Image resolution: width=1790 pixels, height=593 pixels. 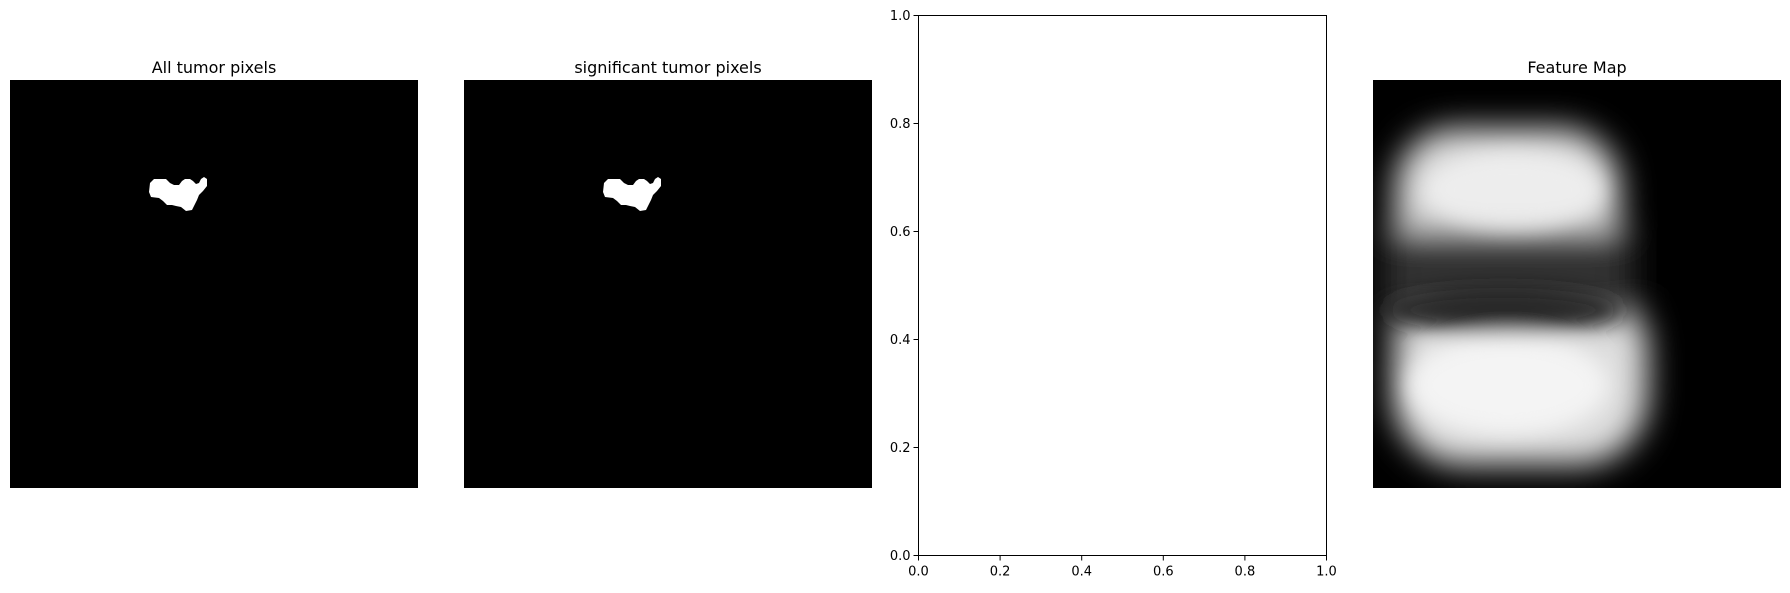 I want to click on x-tick-label: 0.8, so click(x=1245, y=572).